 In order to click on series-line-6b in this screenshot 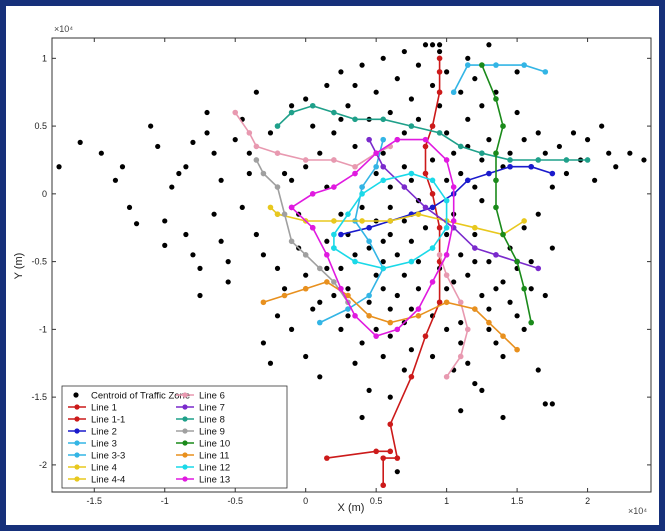, I will do `click(453, 316)`.